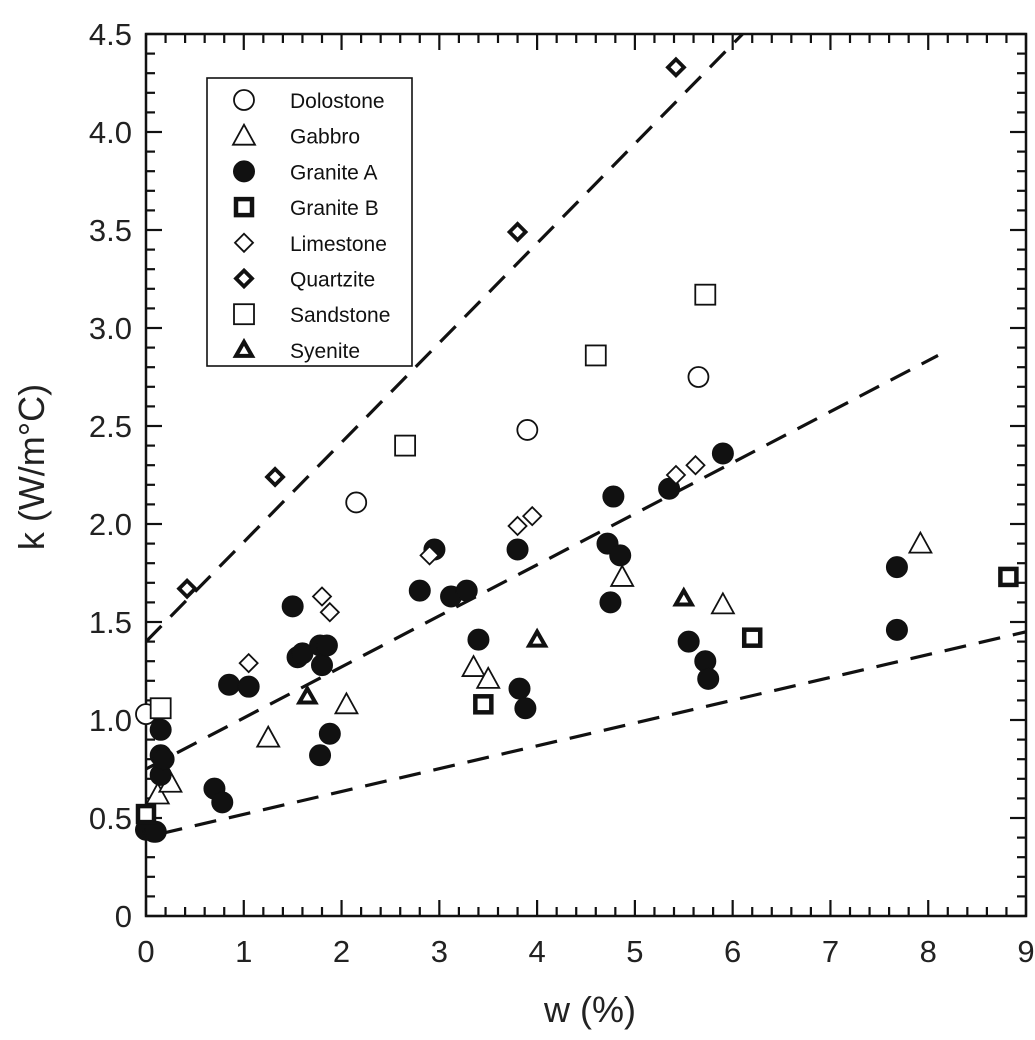  Describe the element at coordinates (244, 171) in the screenshot. I see `legend-marker-granite-a` at that location.